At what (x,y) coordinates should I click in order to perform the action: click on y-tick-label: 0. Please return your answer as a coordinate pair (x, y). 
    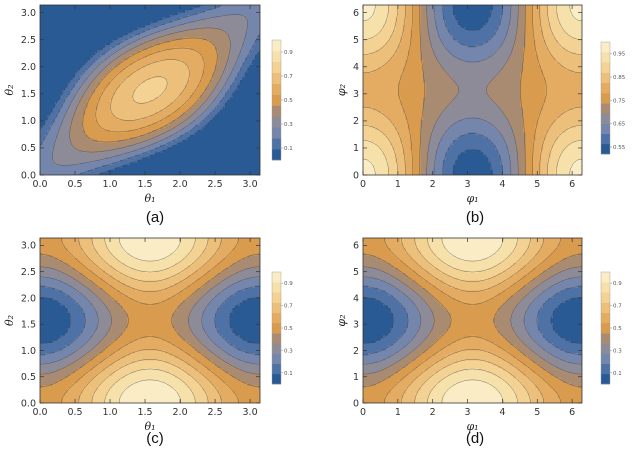
    Looking at the image, I should click on (356, 403).